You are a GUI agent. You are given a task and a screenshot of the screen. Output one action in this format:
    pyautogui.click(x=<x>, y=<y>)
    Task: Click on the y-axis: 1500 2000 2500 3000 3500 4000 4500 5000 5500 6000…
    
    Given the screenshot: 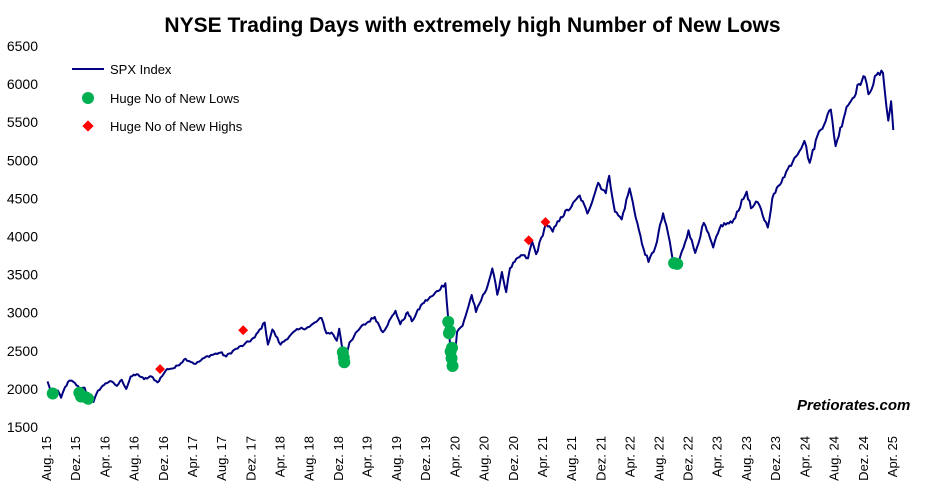 What is the action you would take?
    pyautogui.click(x=22, y=236)
    